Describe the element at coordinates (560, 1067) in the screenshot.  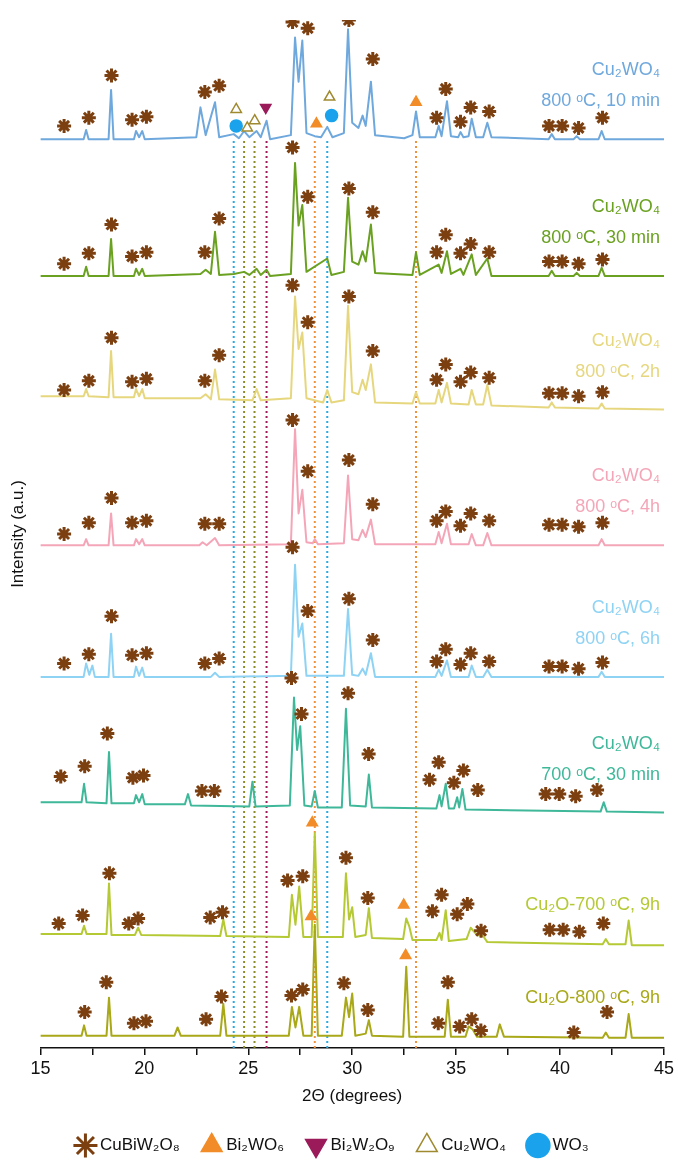
I see `x-tick-label: 40` at that location.